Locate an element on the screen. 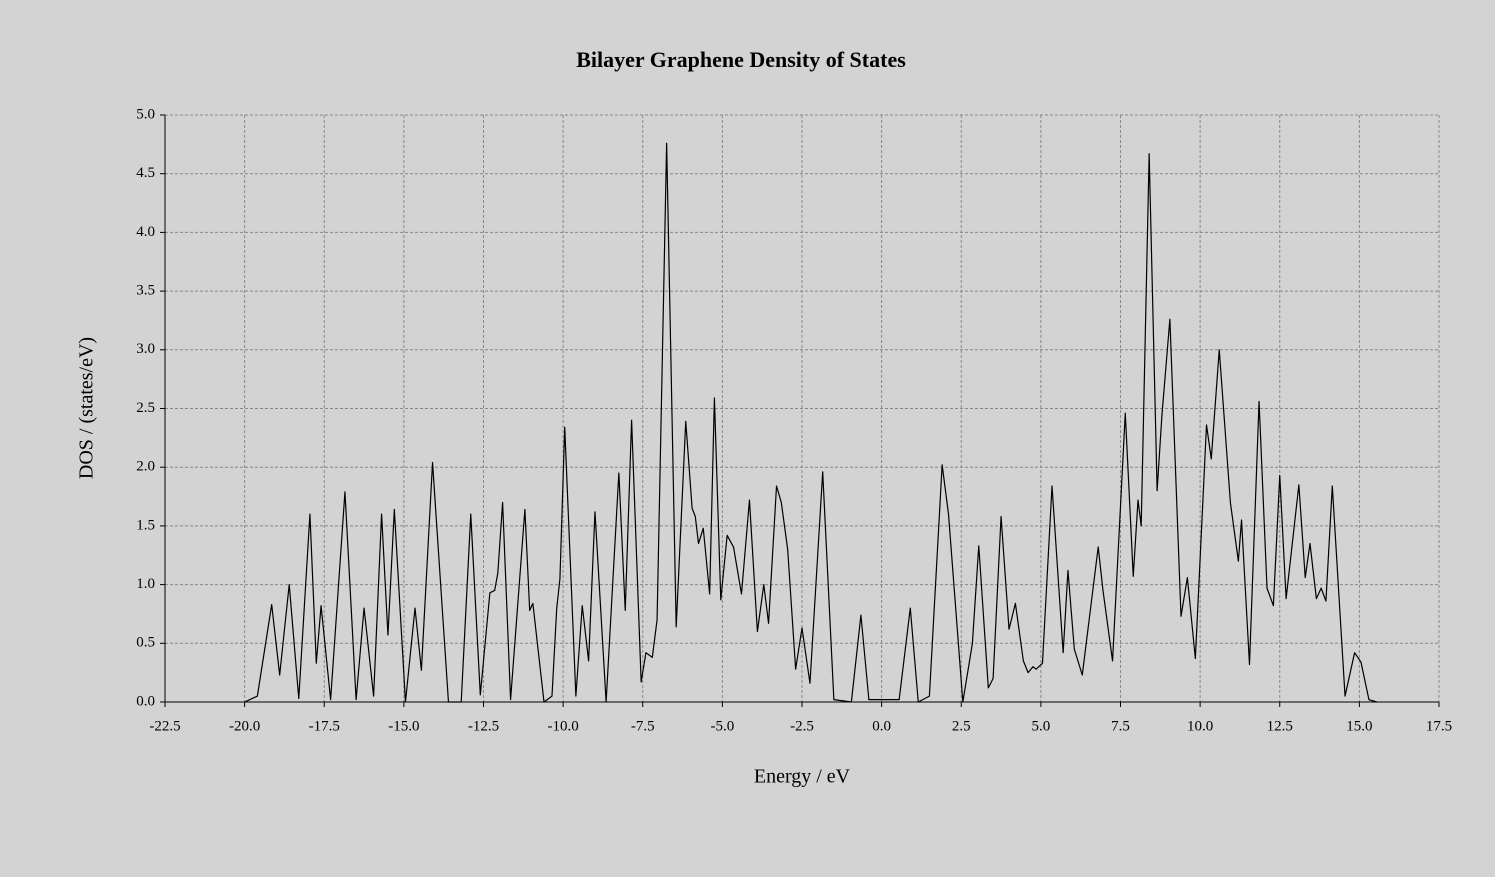 This screenshot has width=1495, height=877. y-tick-label: 2.0 is located at coordinates (145, 467).